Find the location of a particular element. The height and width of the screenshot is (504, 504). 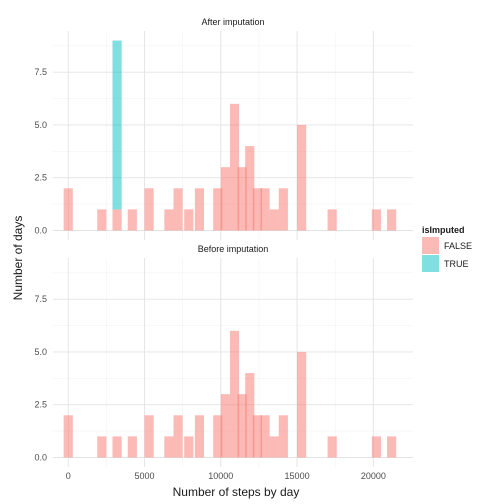

x-axis-title: Number of steps by day is located at coordinates (236, 492).